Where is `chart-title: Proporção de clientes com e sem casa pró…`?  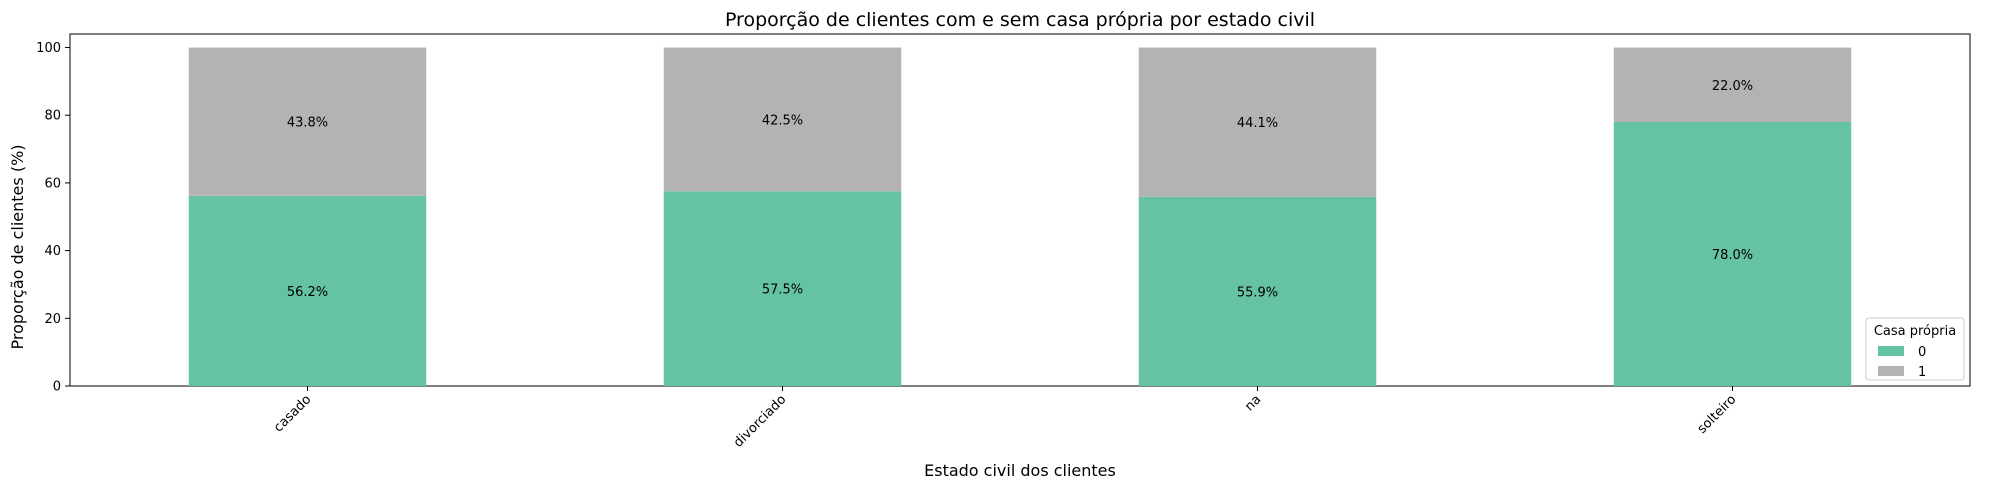 chart-title: Proporção de clientes com e sem casa pró… is located at coordinates (1020, 20).